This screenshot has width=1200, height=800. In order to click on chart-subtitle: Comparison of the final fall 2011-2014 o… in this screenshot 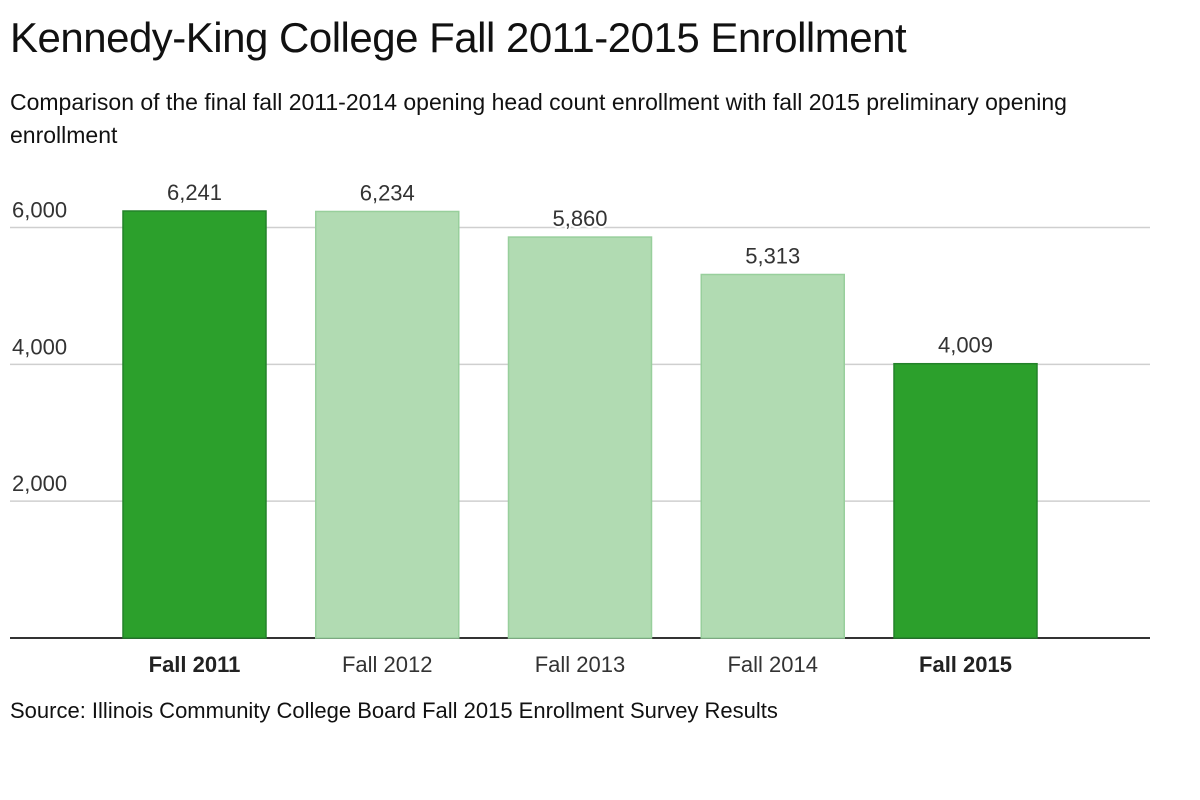, I will do `click(538, 118)`.